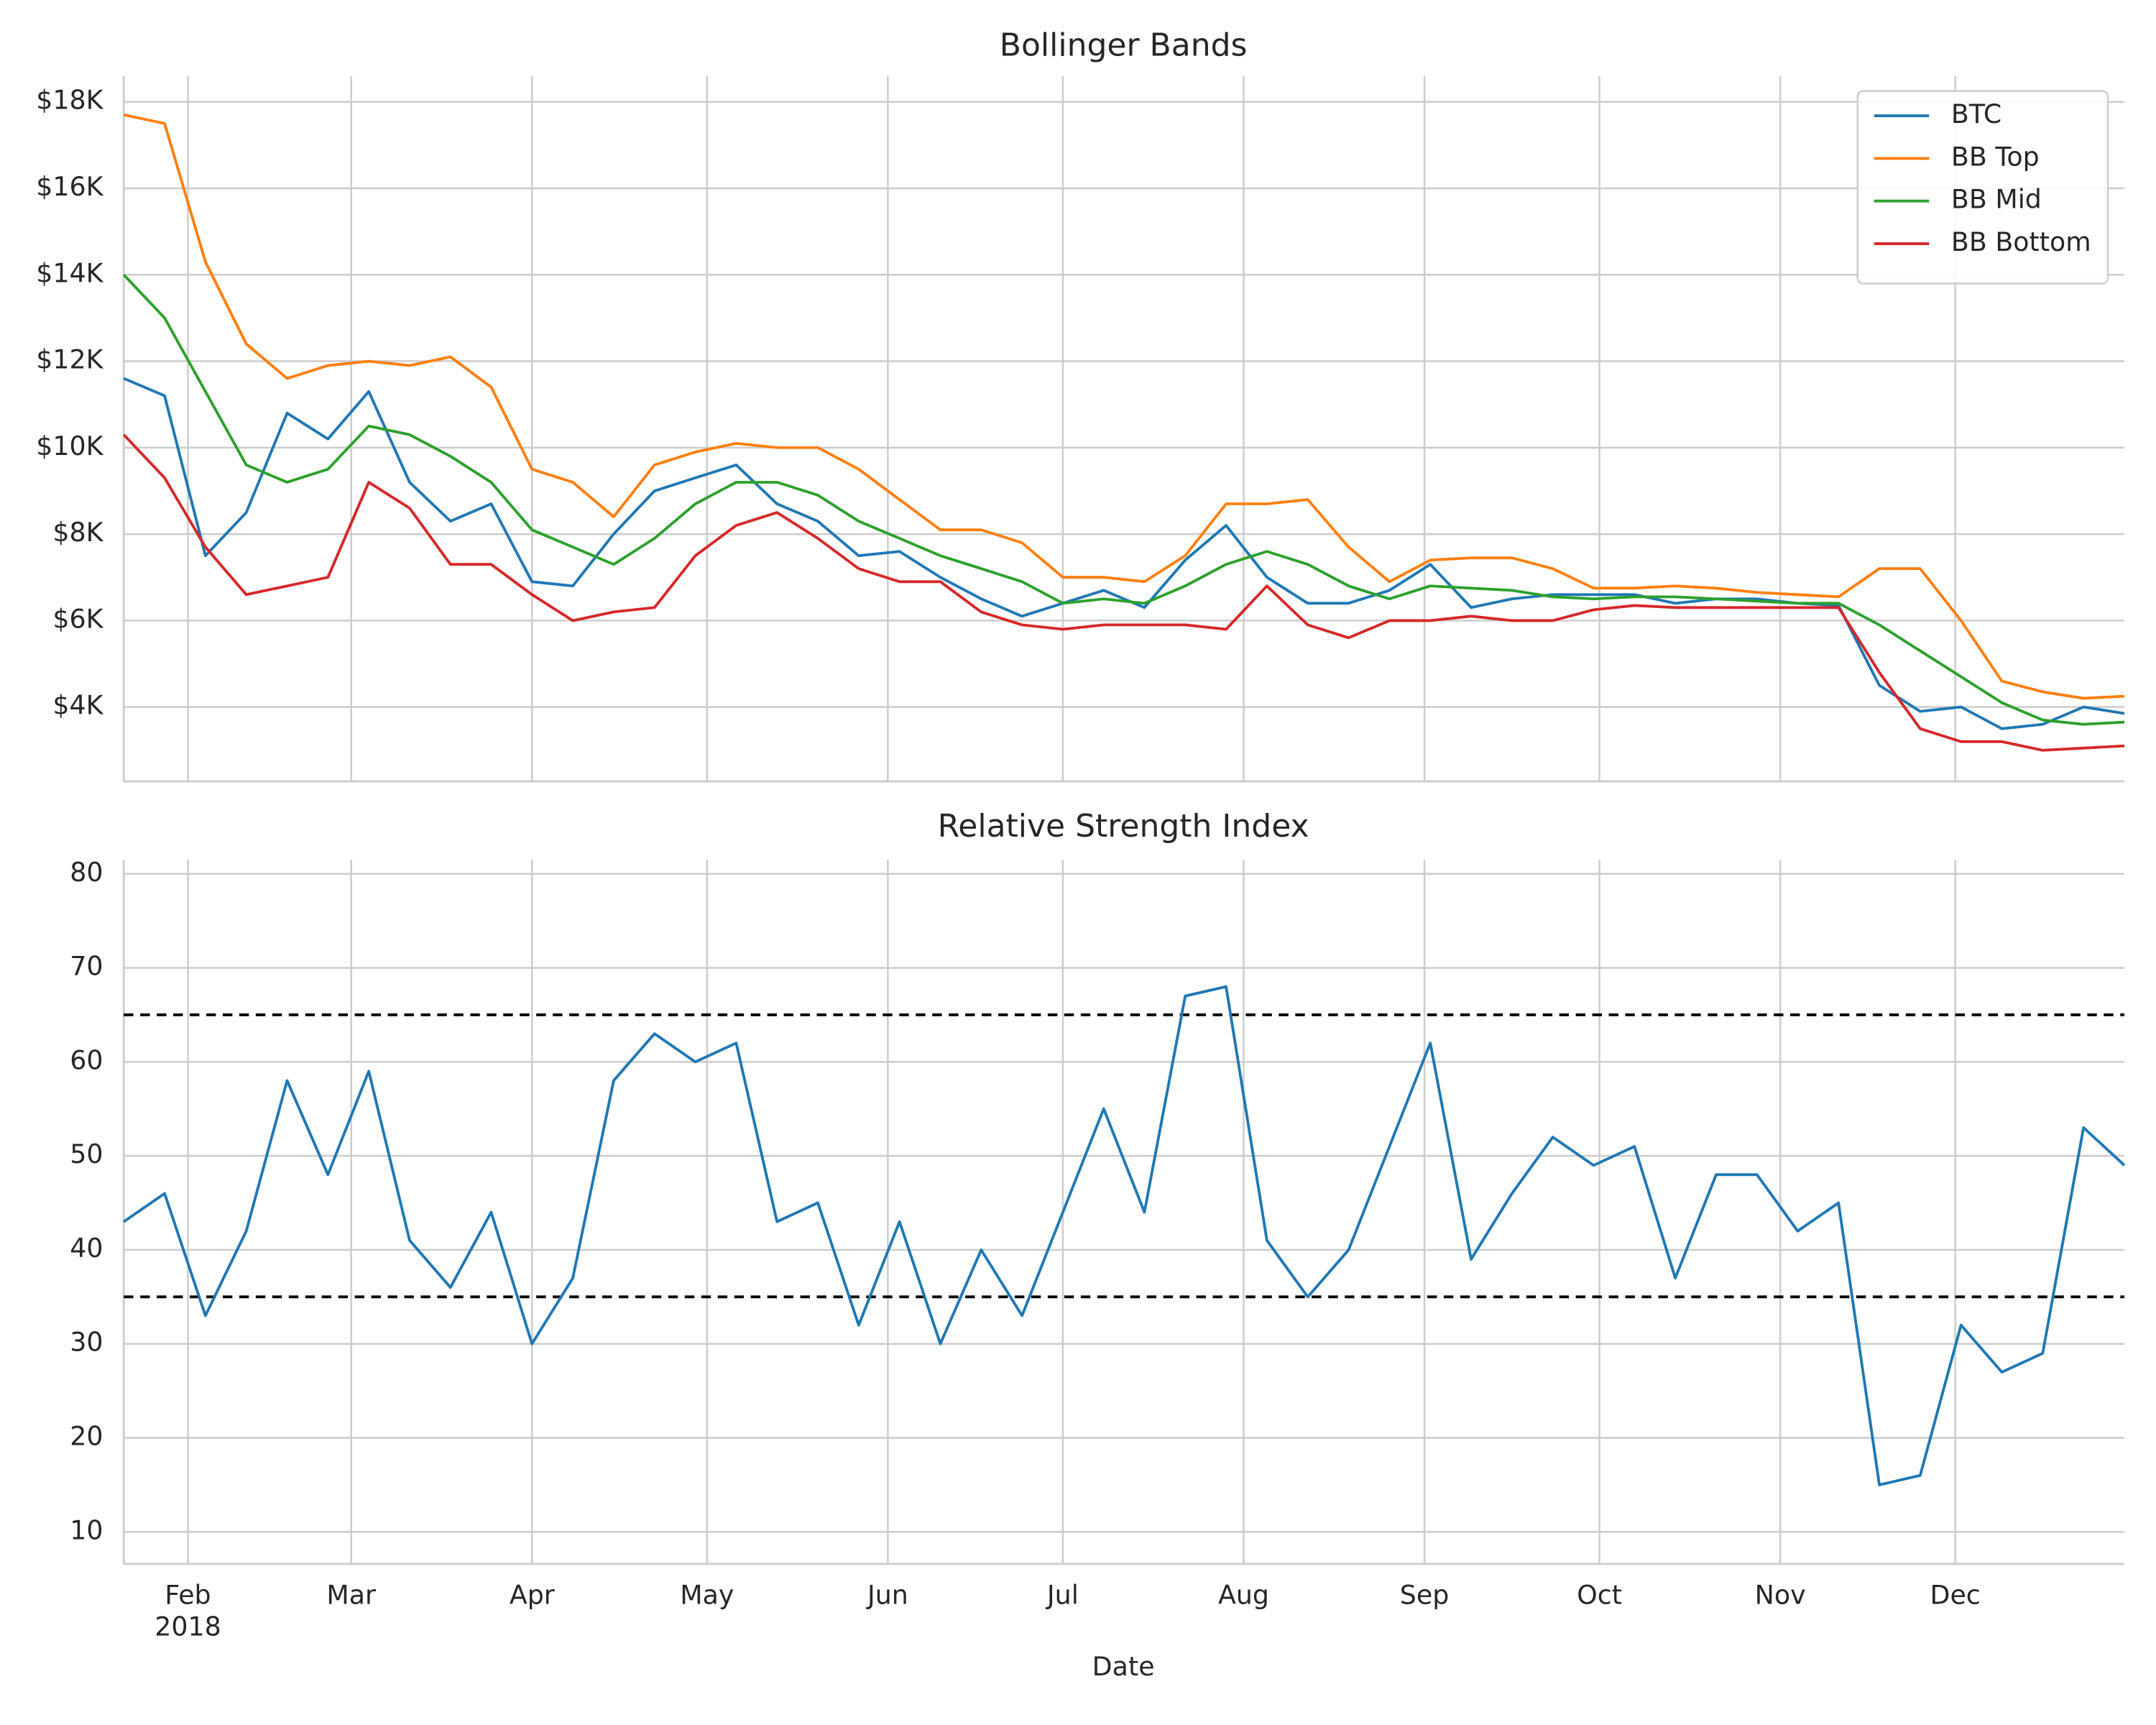 The width and height of the screenshot is (2156, 1725). What do you see at coordinates (1996, 156) in the screenshot?
I see `legend-label: BB Top` at bounding box center [1996, 156].